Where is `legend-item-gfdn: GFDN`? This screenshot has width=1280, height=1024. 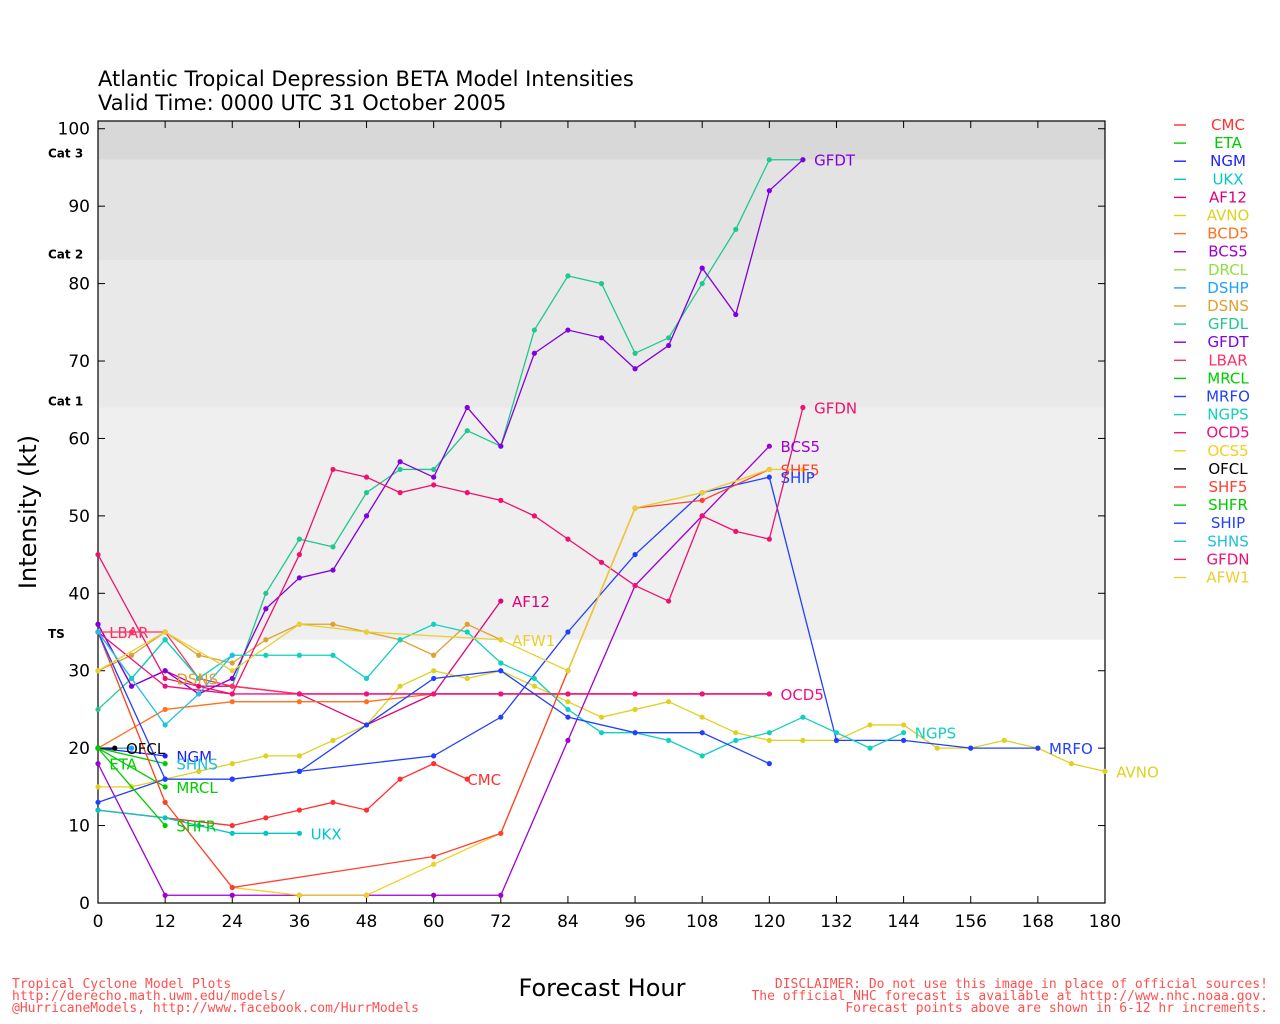
legend-item-gfdn: GFDN is located at coordinates (1212, 559).